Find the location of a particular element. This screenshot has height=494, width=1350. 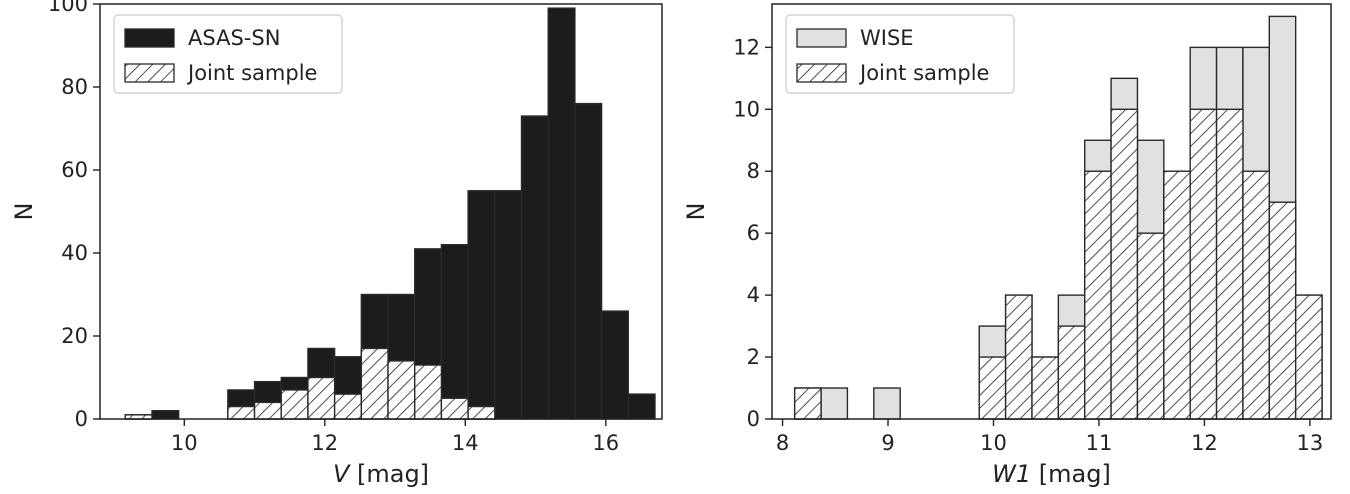

x-tick-label: 16 is located at coordinates (605, 443).